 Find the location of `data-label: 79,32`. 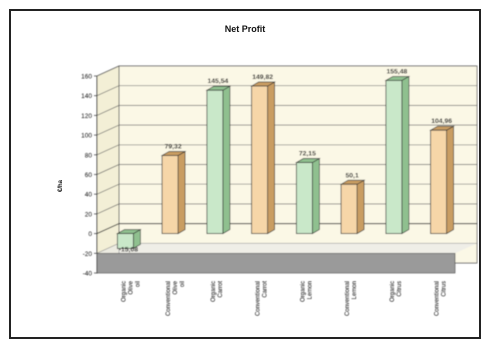

data-label: 79,32 is located at coordinates (173, 146).